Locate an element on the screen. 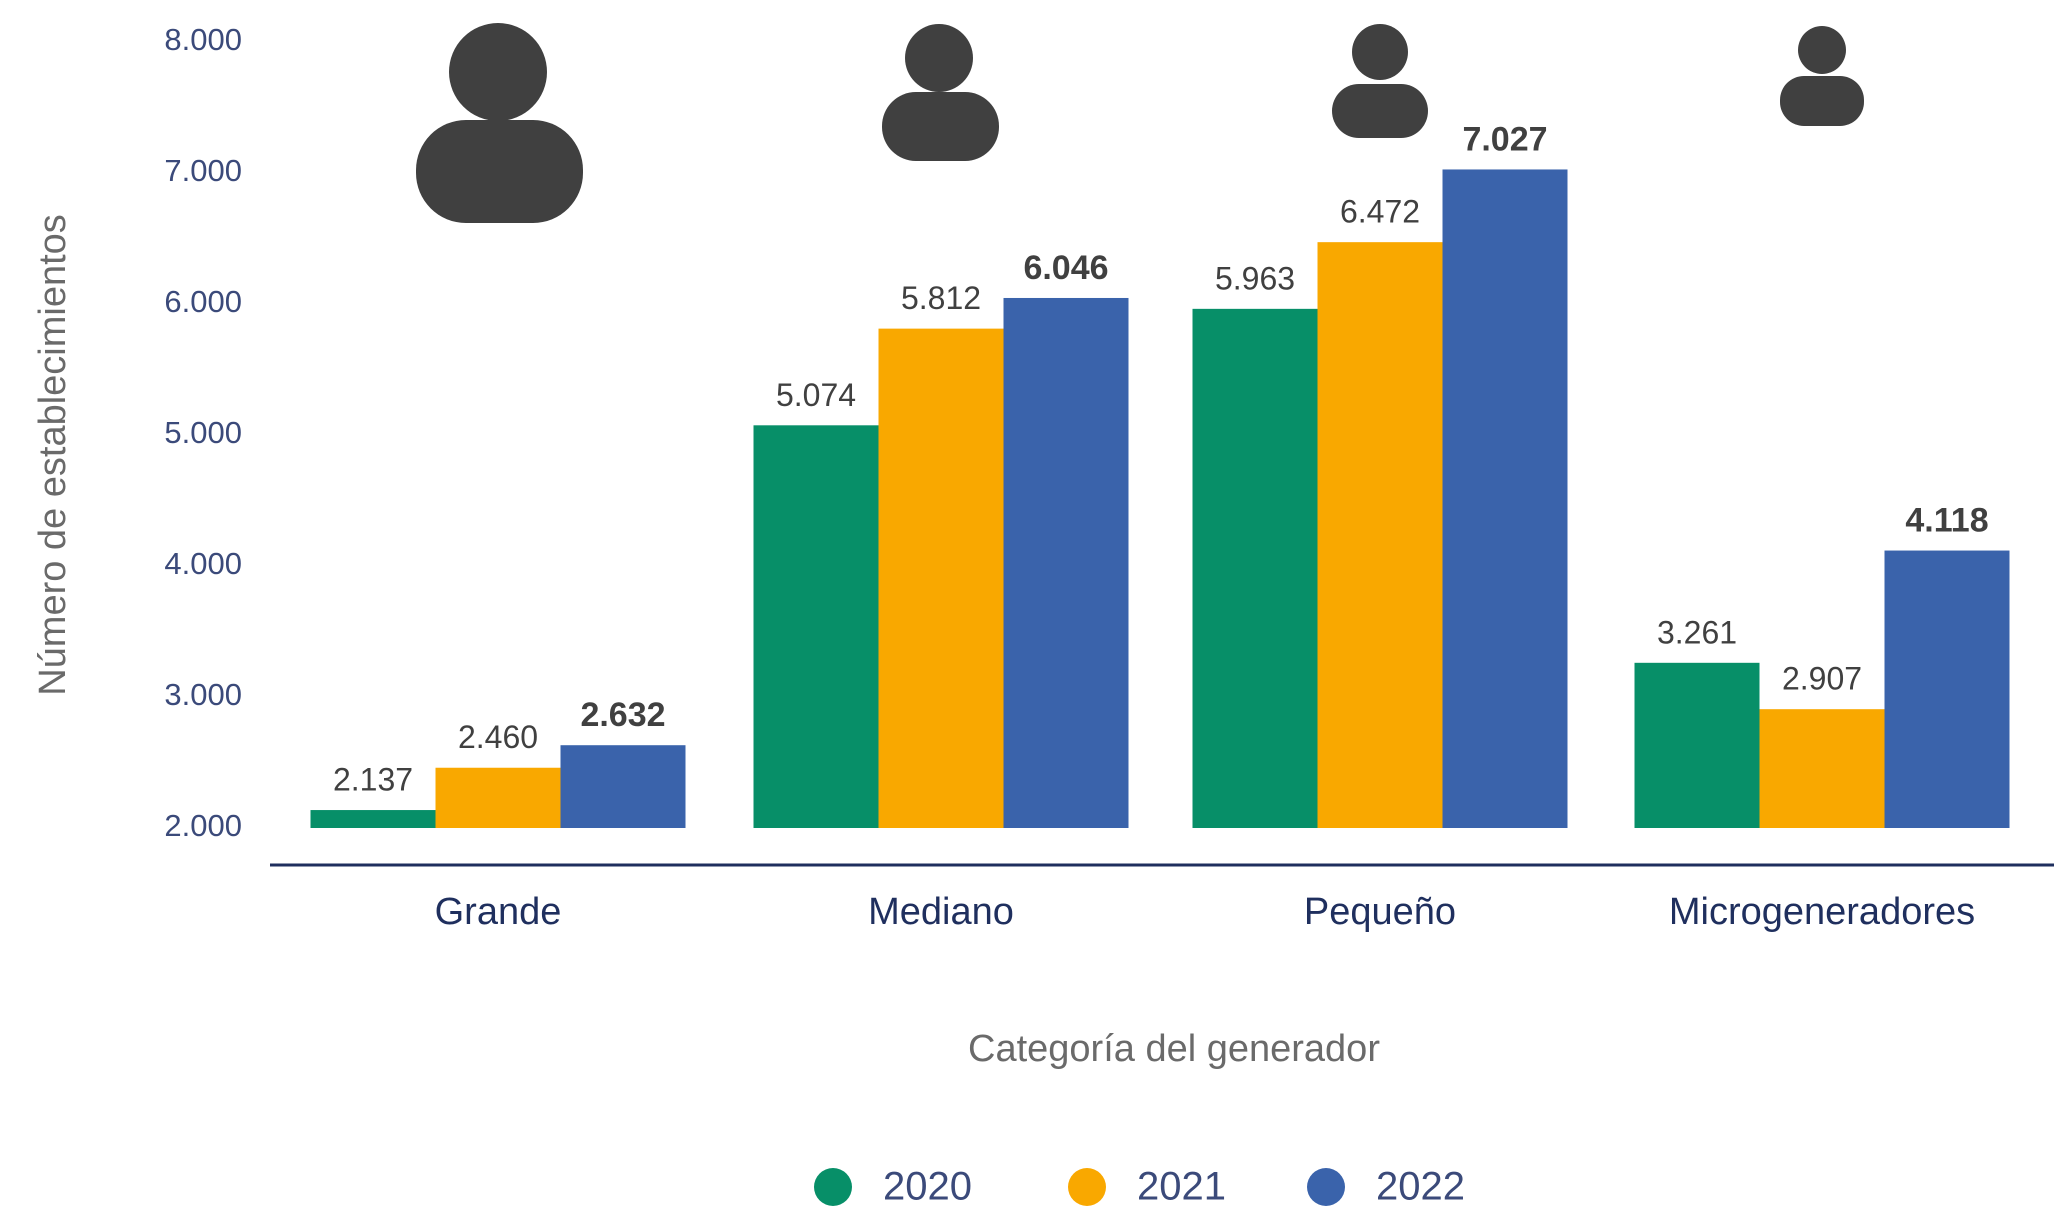 This screenshot has height=1208, width=2054. data-label: 6.046 is located at coordinates (1065, 268).